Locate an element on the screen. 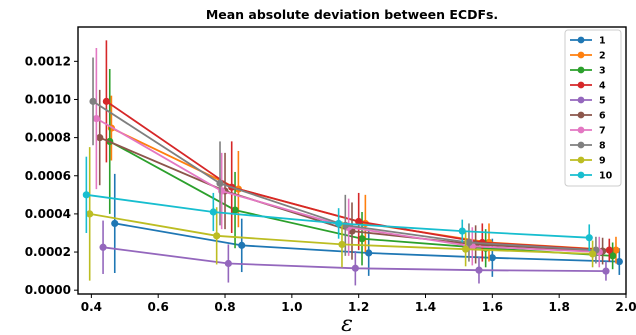 The width and height of the screenshot is (636, 335). x-tick-label: 2.0 is located at coordinates (625, 307).